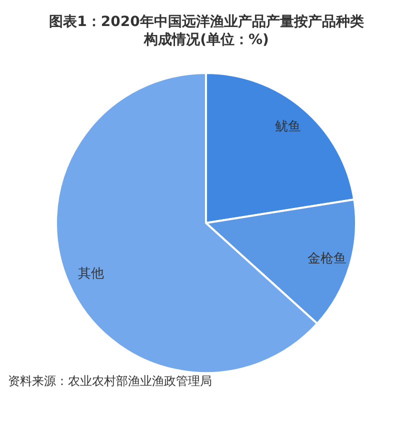 The height and width of the screenshot is (439, 403). Describe the element at coordinates (206, 30) in the screenshot. I see `chart-title: 图表1：2020年中国远洋渔业产品产量按产品种类构成情况(单位：%)` at that location.